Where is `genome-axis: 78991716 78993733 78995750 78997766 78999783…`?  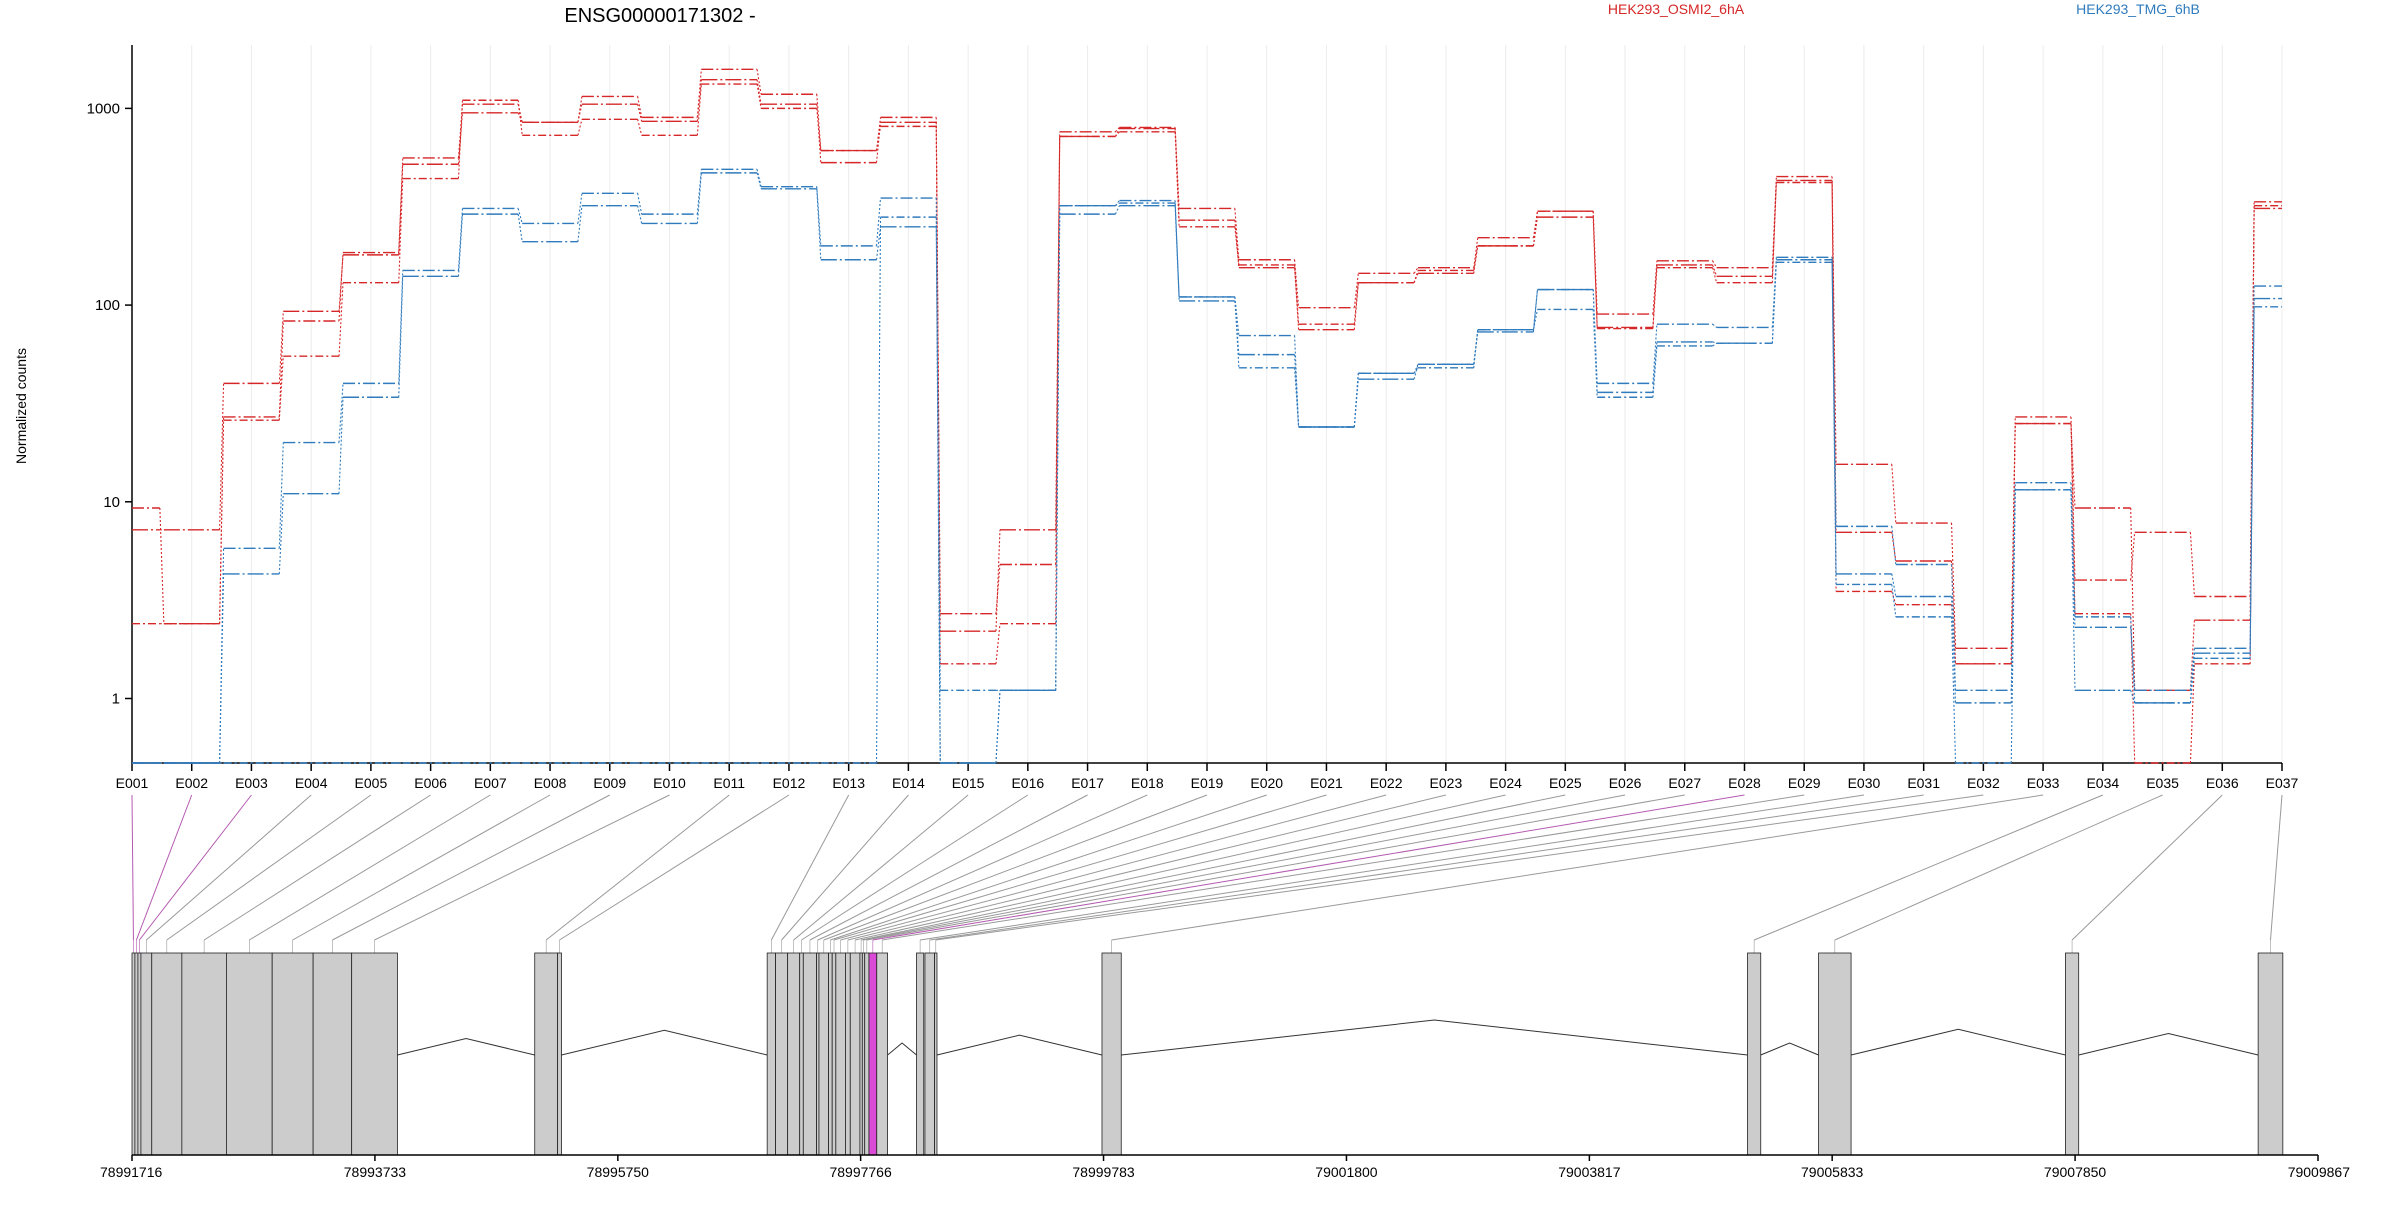 genome-axis: 78991716 78993733 78995750 78997766 78999783… is located at coordinates (1225, 1167).